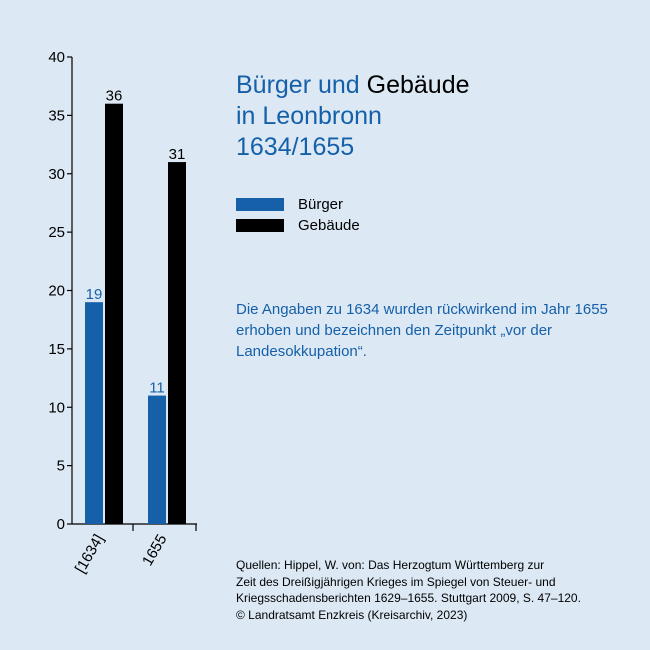  What do you see at coordinates (61, 466) in the screenshot?
I see `y-tick-label: 5` at bounding box center [61, 466].